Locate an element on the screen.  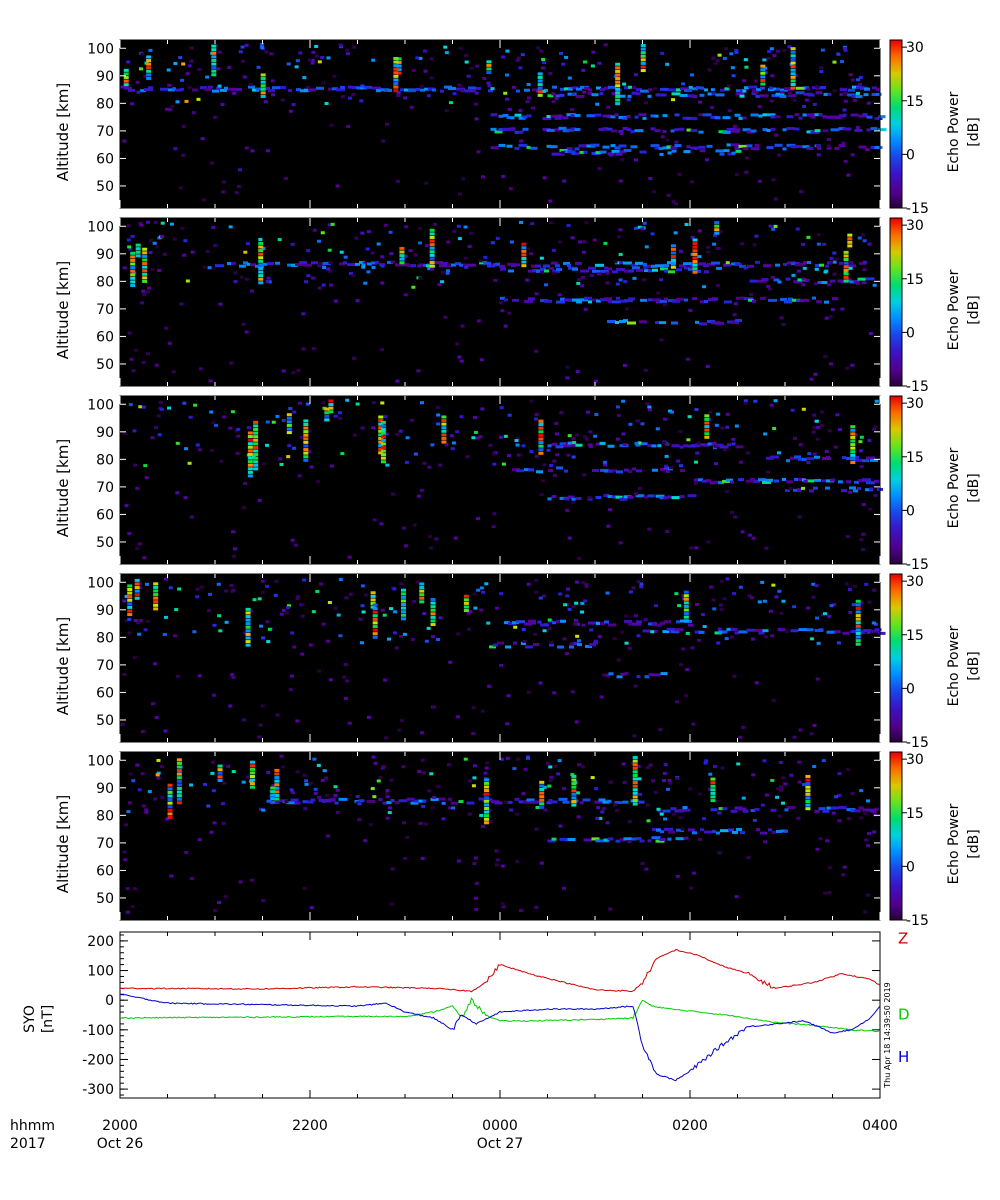
colorbar-tick-label: -15 is located at coordinates (917, 743).